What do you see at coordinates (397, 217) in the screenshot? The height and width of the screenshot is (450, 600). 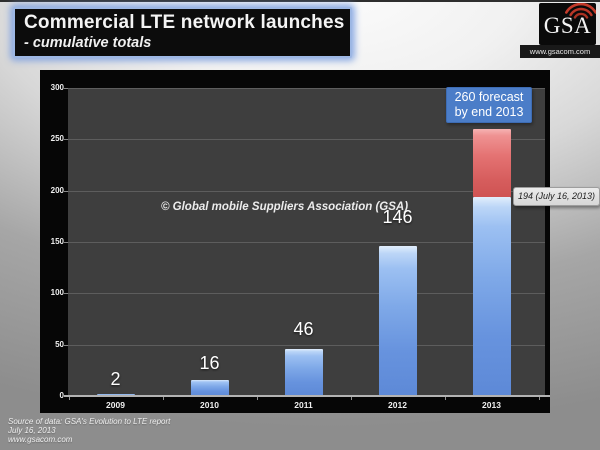 I see `bar-value-2012: 146` at bounding box center [397, 217].